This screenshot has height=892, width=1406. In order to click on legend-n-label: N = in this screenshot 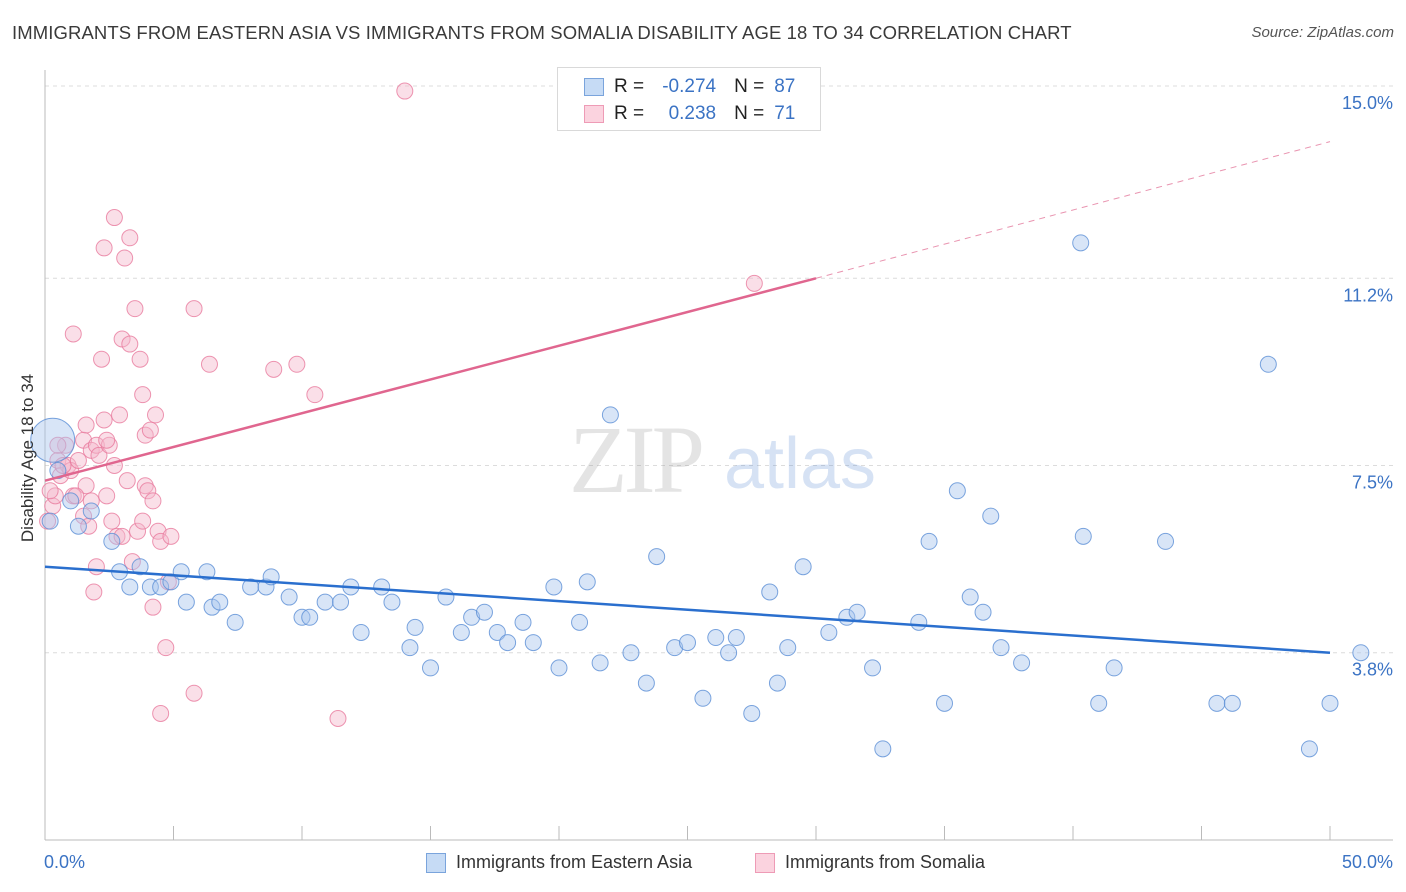, I will do `click(749, 86)`.